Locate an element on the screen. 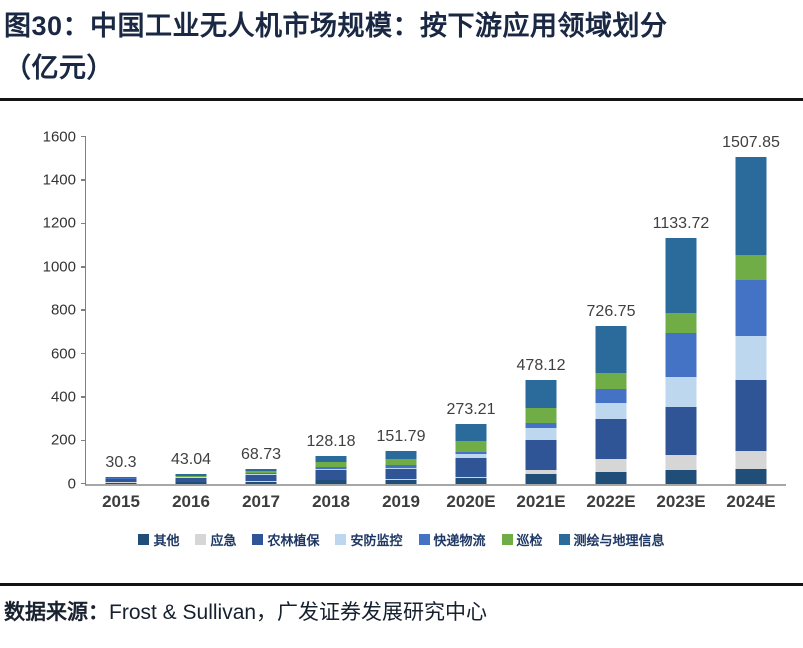  legend-item-其他: 其他 is located at coordinates (158, 539).